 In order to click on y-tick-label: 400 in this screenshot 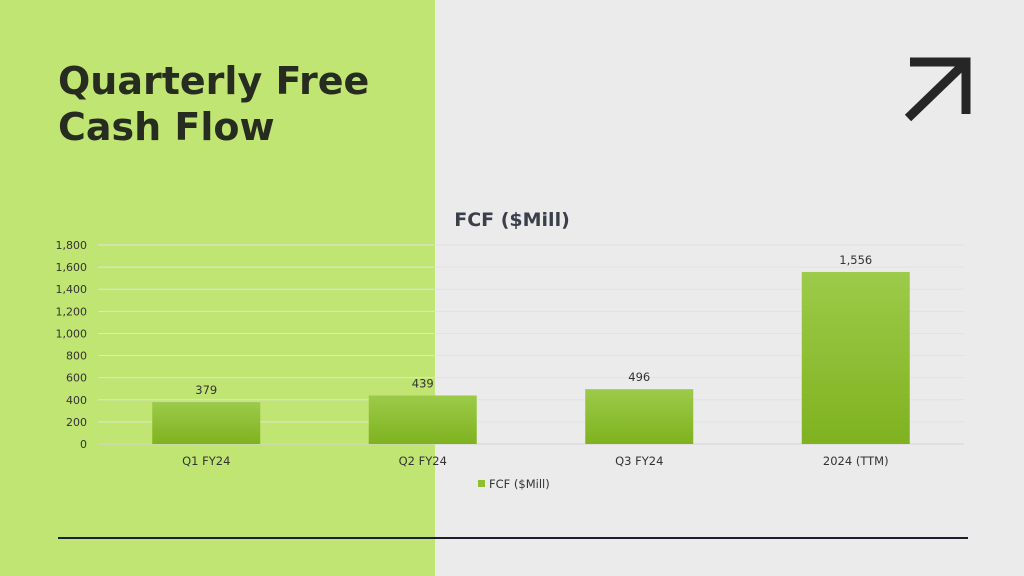, I will do `click(76, 400)`.